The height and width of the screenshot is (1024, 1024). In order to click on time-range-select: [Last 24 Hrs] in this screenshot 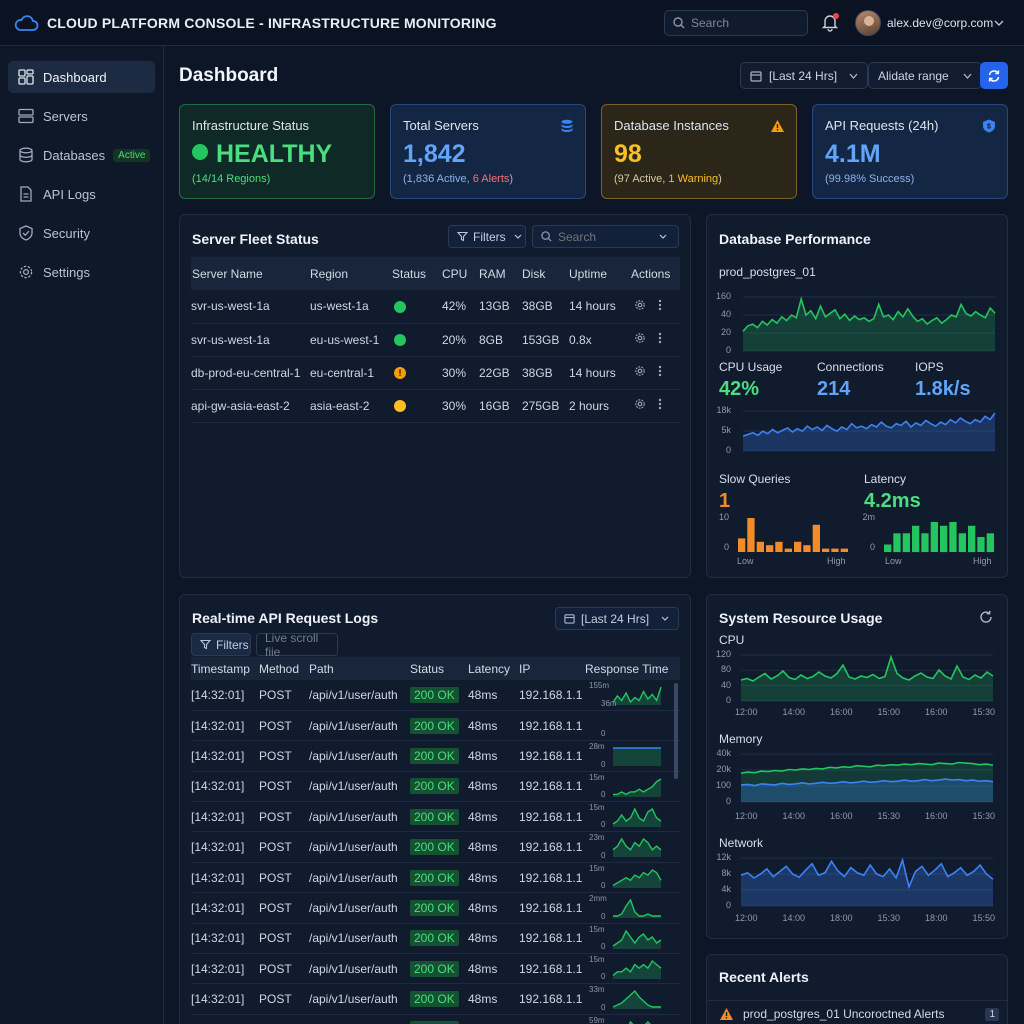, I will do `click(804, 75)`.